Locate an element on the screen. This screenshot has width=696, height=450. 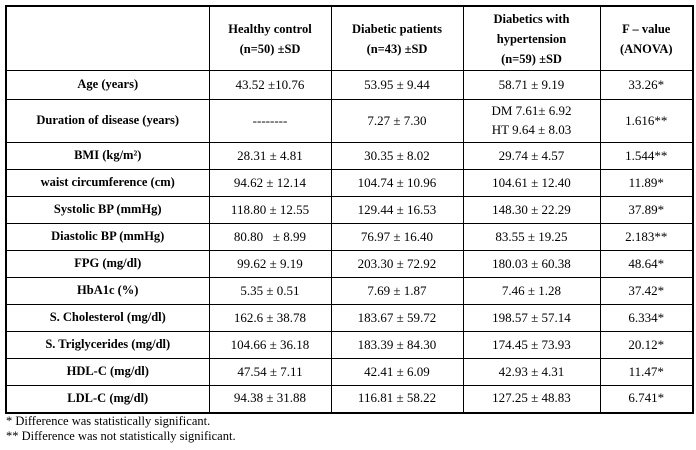
data-cell: 104.66 ± 36.18 is located at coordinates (270, 345).